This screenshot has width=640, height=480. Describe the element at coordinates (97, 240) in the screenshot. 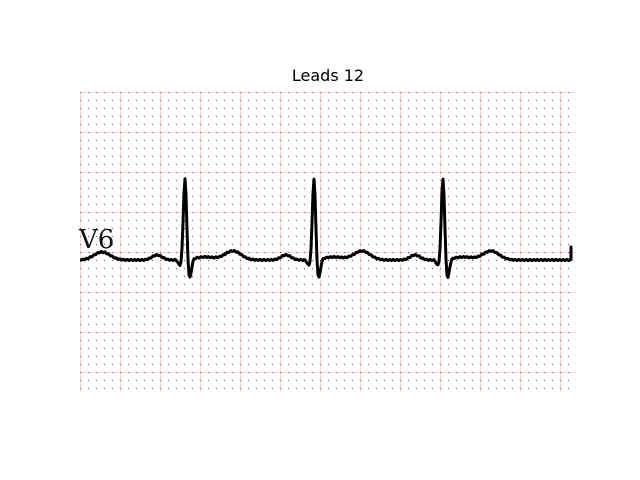

I see `lead-label-v6: V6` at that location.